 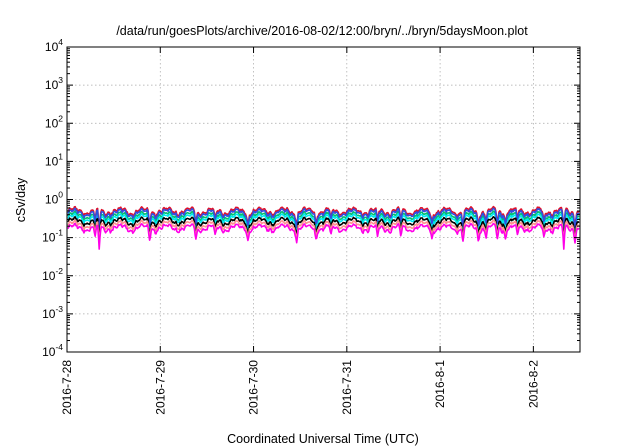 I want to click on x-axis-label: Coordinated Universal Time (UTC), so click(x=323, y=439).